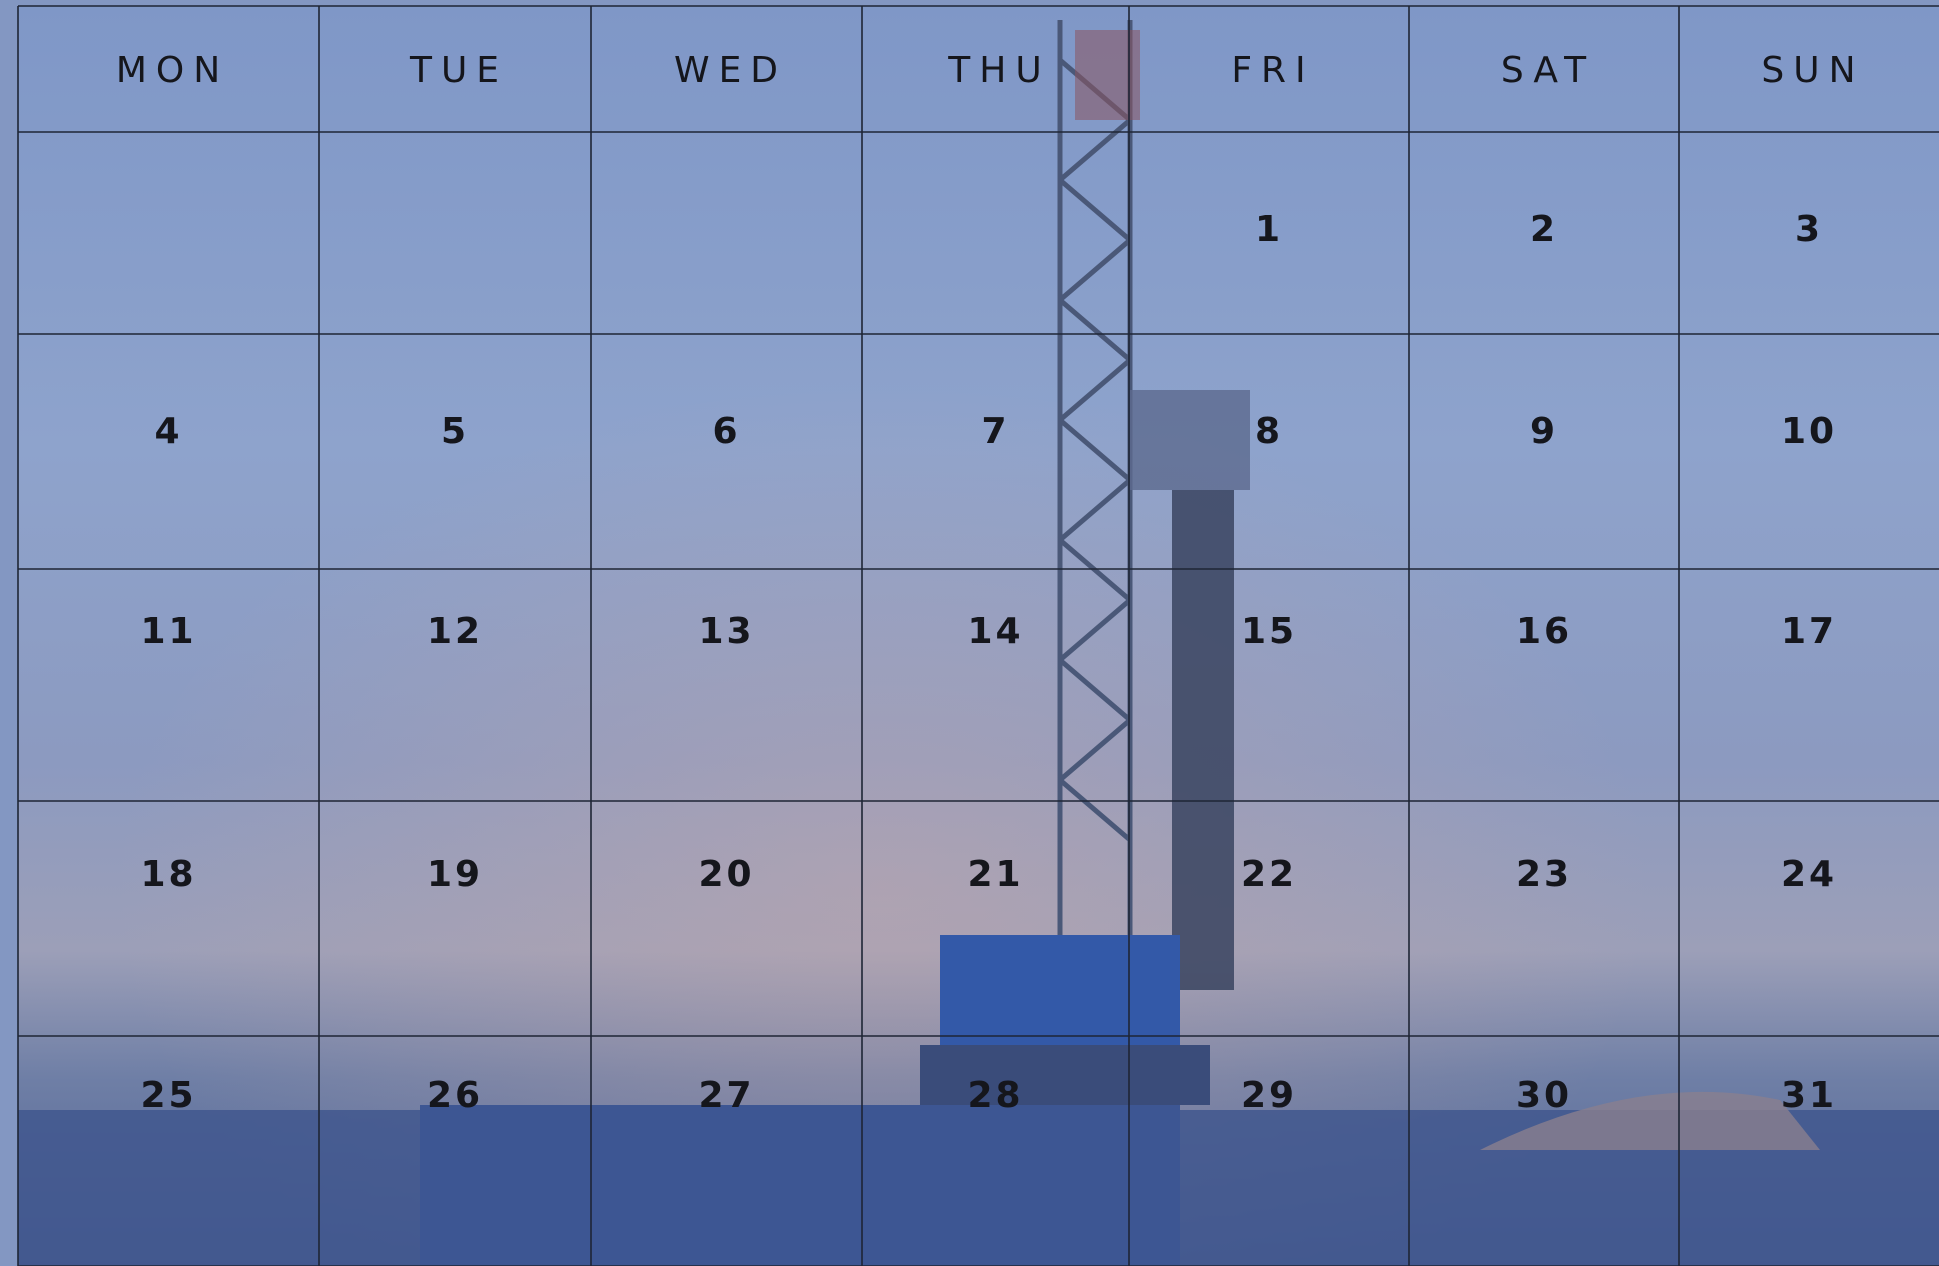 The width and height of the screenshot is (1939, 1266). Describe the element at coordinates (726, 874) in the screenshot. I see `day-number: 20` at that location.